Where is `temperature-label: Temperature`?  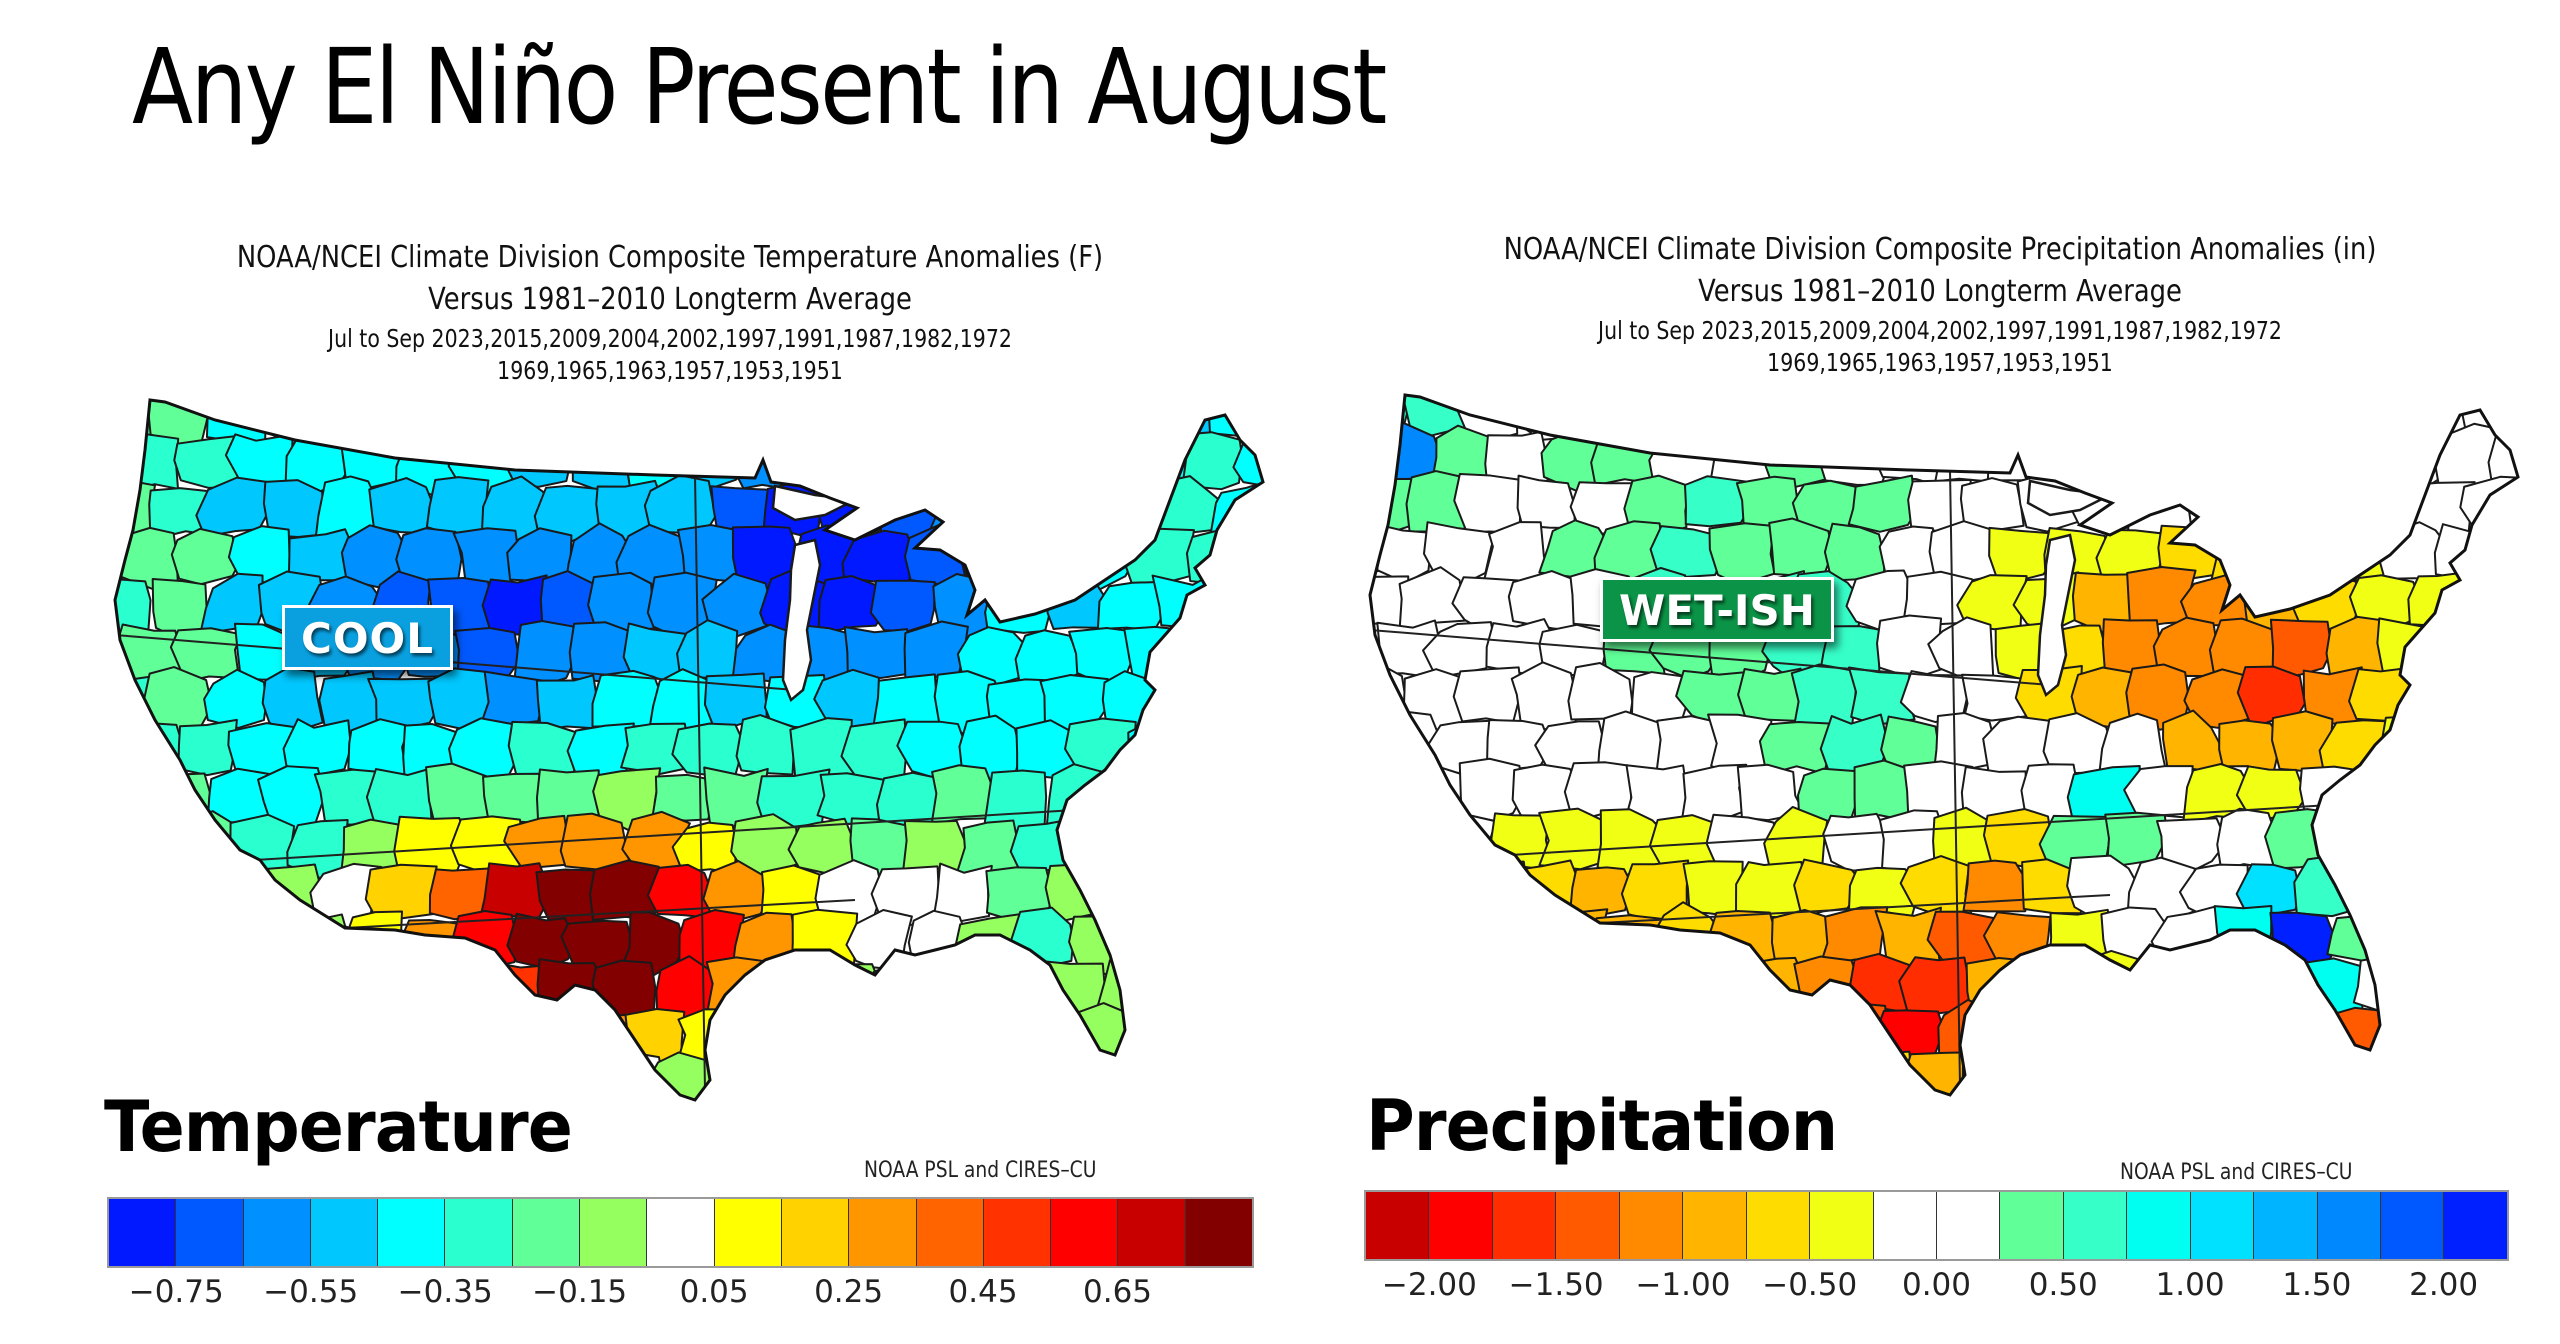
temperature-label: Temperature is located at coordinates (338, 1127).